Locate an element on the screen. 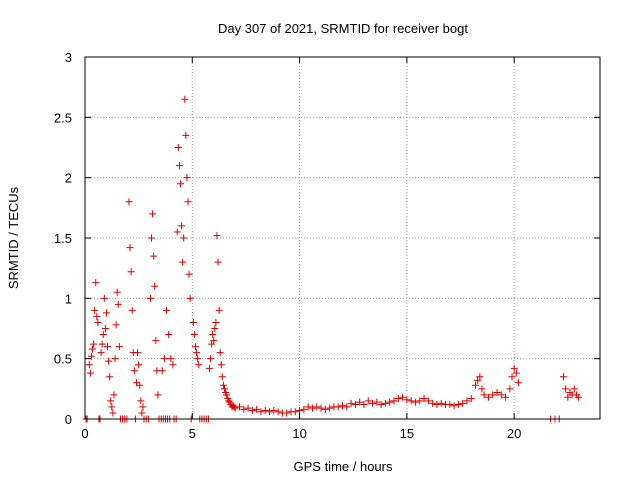 This screenshot has width=640, height=480. x-axis-label: GPS time / hours is located at coordinates (343, 466).